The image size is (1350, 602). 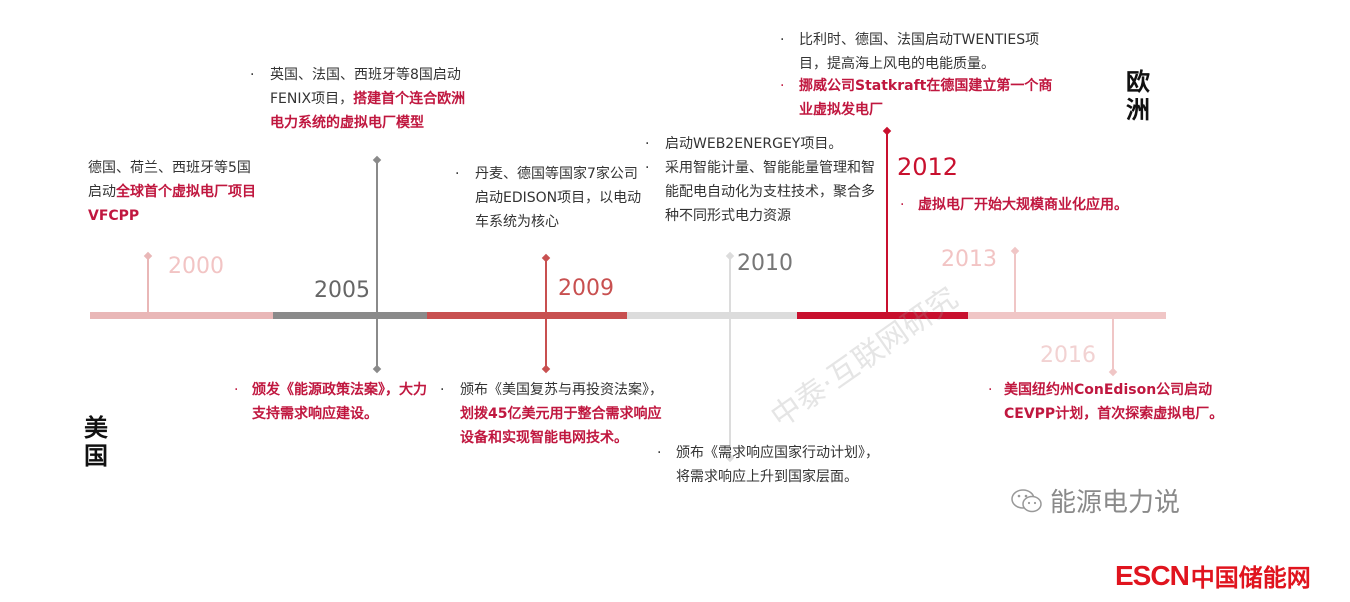 I want to click on timeline-segment-2000, so click(x=181, y=315).